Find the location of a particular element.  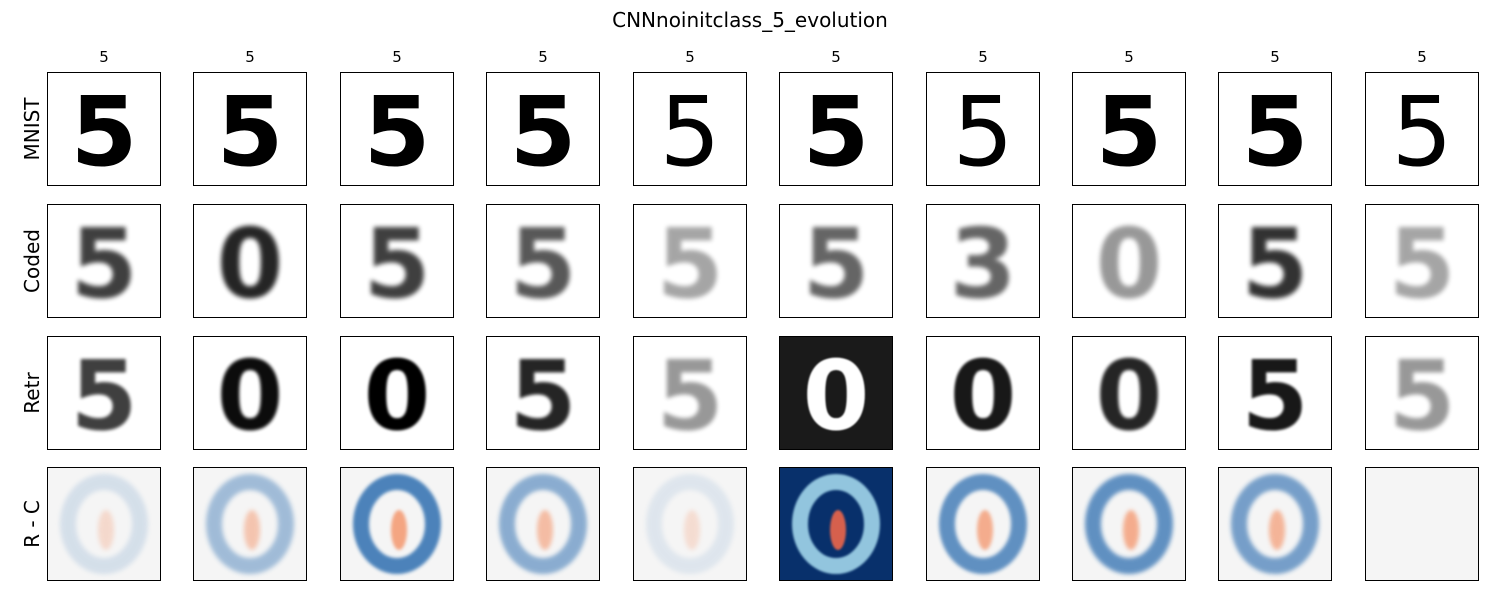

coded-image: 3 is located at coordinates (983, 261).